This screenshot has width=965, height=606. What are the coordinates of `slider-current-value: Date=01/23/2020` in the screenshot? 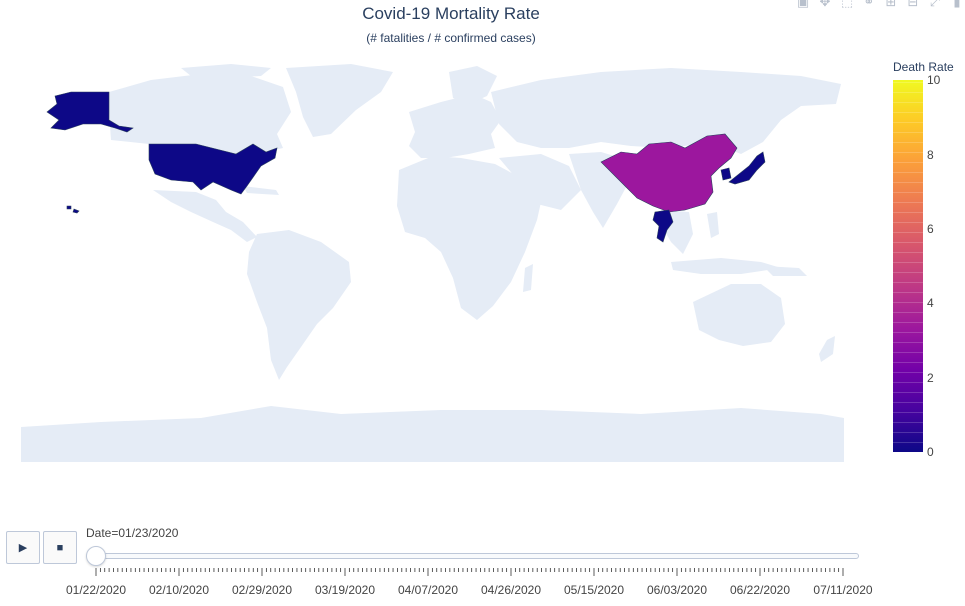 It's located at (132, 533).